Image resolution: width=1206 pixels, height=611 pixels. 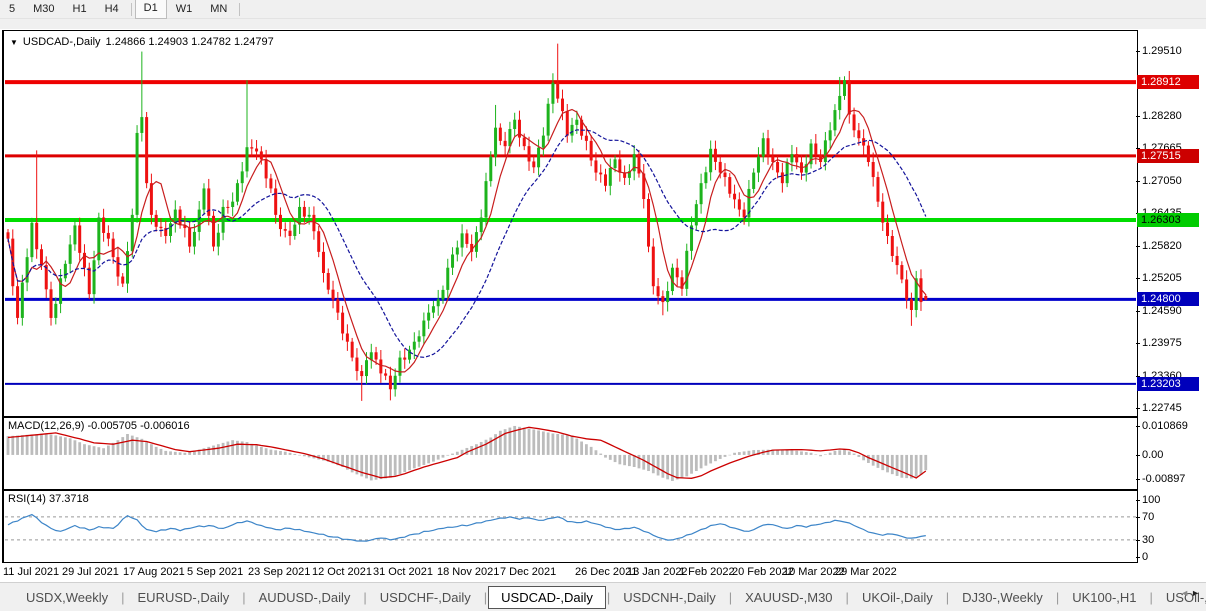 I want to click on date-axis-label: 10 Mar 2022, so click(x=814, y=572).